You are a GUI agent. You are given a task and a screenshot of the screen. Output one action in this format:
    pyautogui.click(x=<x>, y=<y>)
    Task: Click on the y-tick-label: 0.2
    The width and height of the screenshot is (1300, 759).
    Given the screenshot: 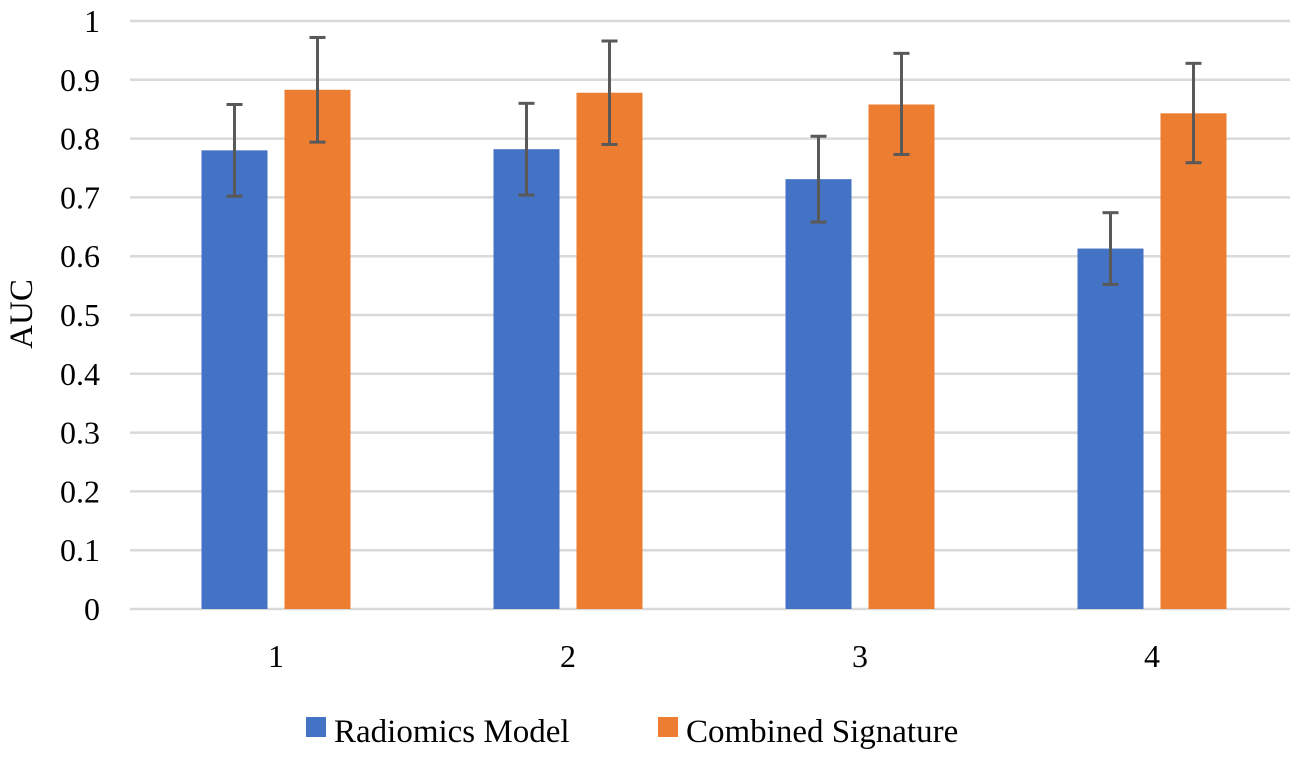 What is the action you would take?
    pyautogui.click(x=80, y=491)
    